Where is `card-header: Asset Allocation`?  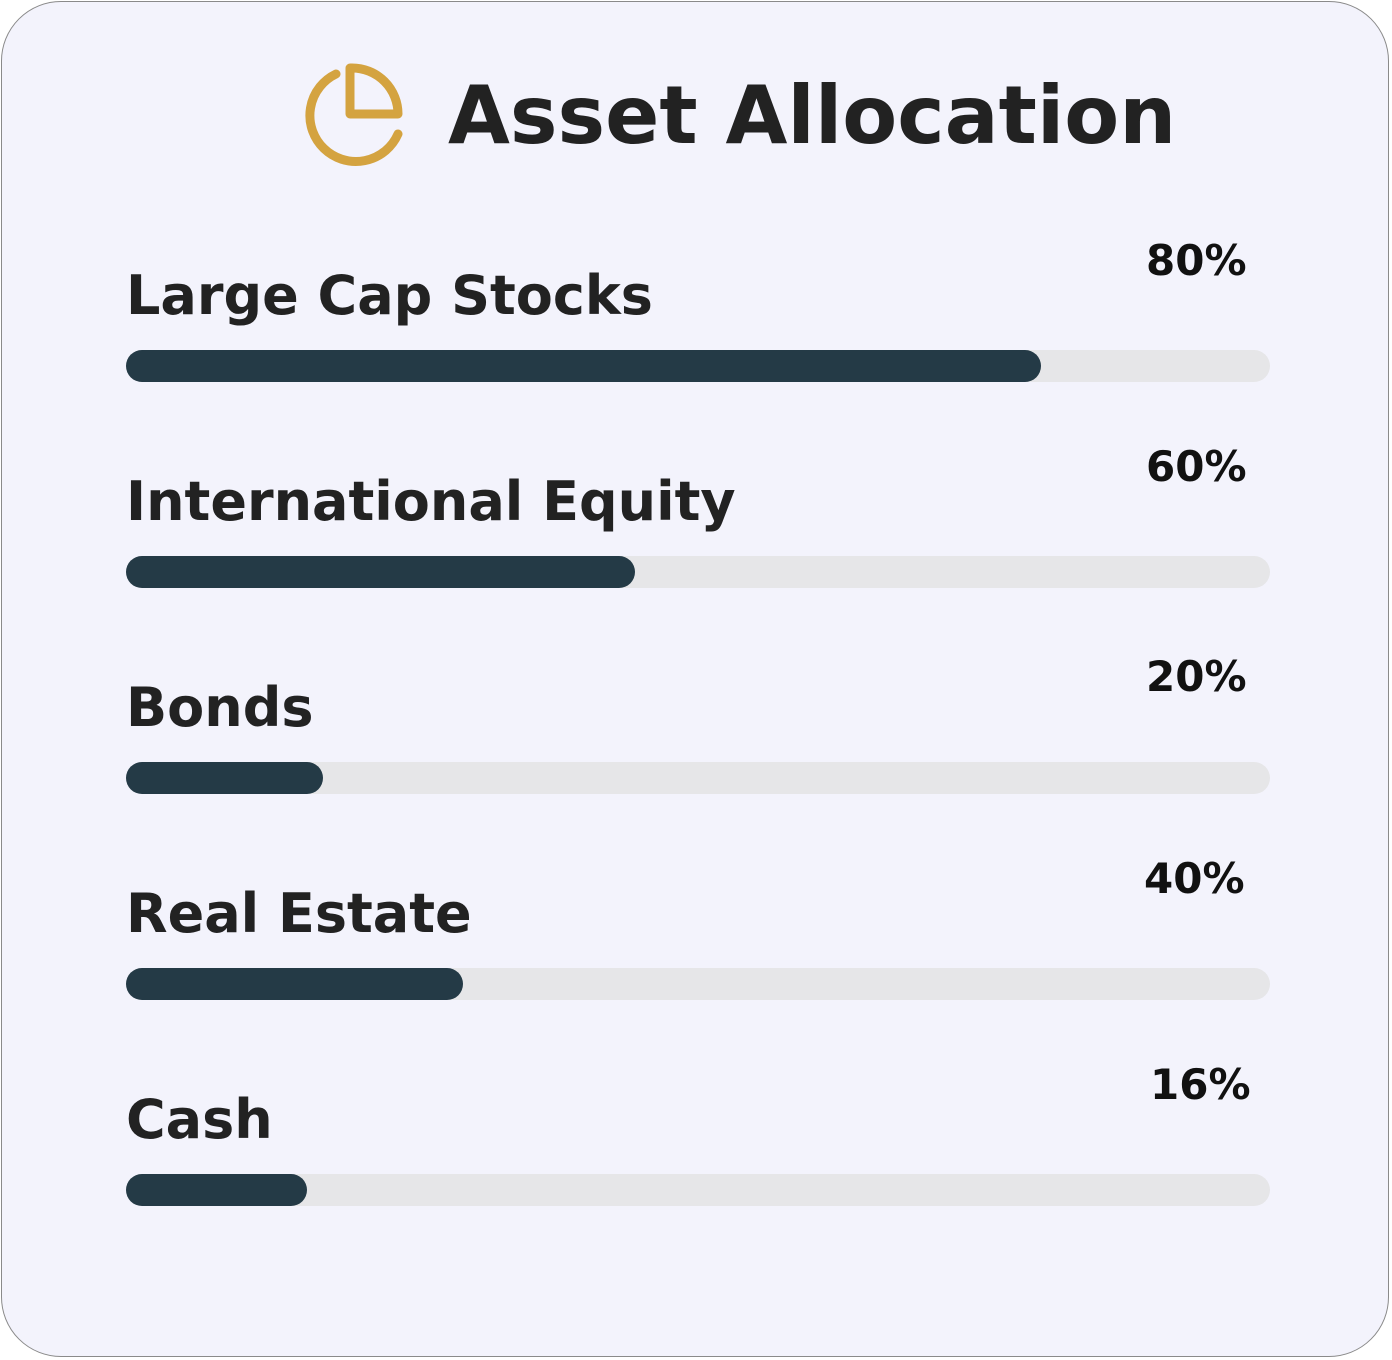 card-header: Asset Allocation is located at coordinates (695, 114).